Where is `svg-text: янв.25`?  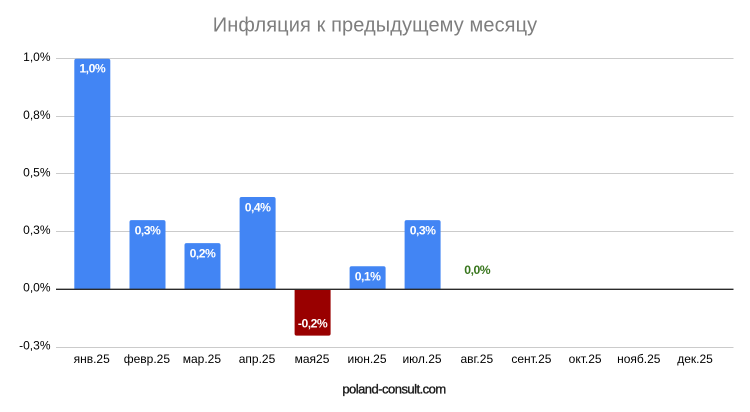 svg-text: янв.25 is located at coordinates (92, 359).